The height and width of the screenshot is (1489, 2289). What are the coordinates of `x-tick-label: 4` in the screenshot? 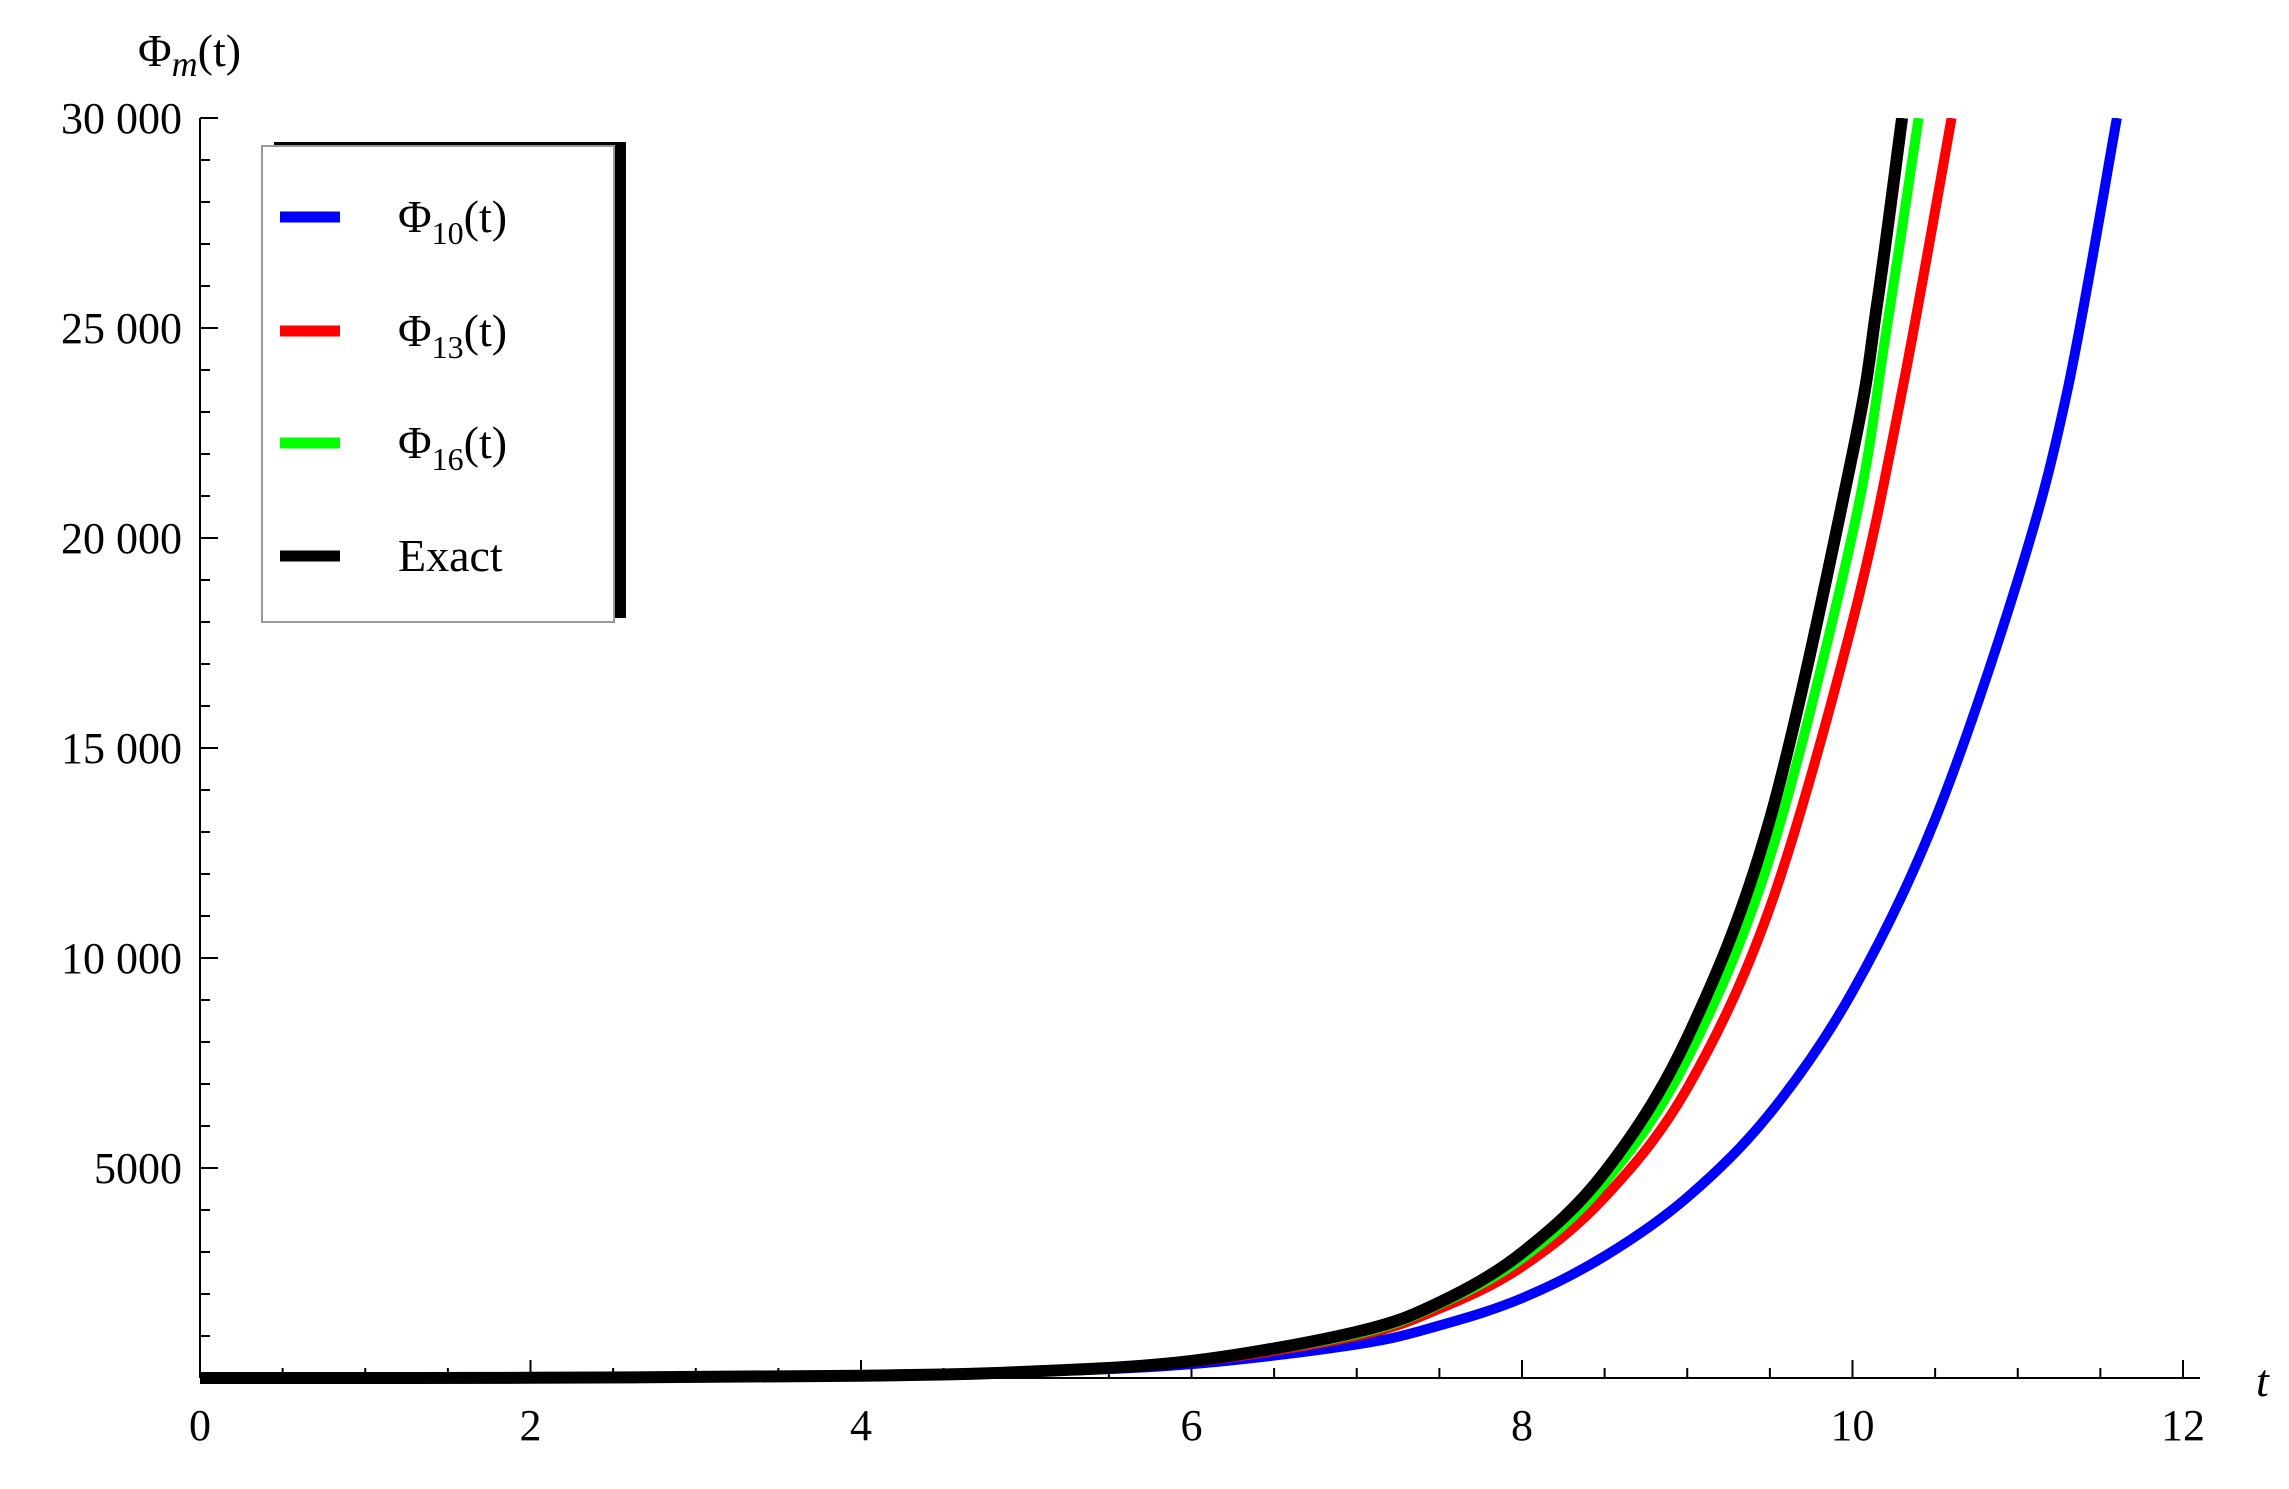 It's located at (861, 1425).